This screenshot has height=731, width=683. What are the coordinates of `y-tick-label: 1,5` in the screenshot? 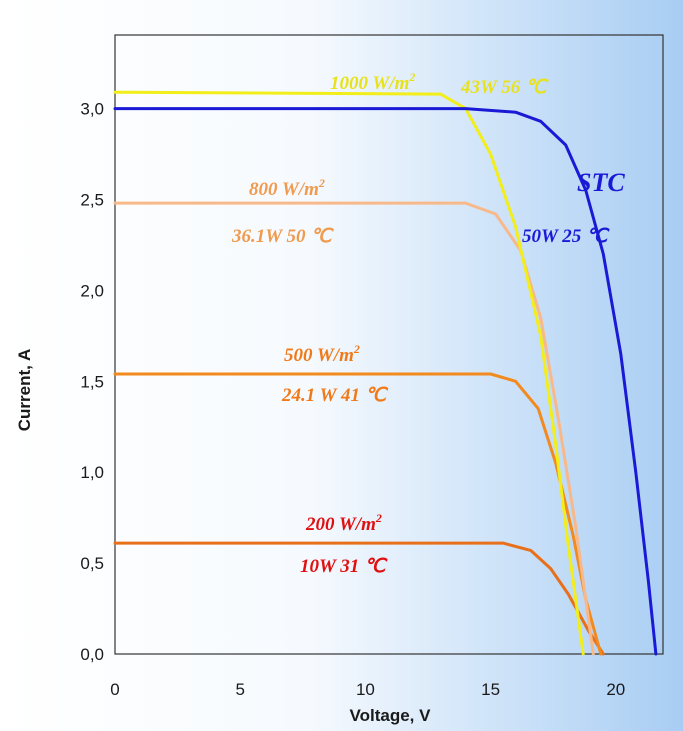 It's located at (92, 381).